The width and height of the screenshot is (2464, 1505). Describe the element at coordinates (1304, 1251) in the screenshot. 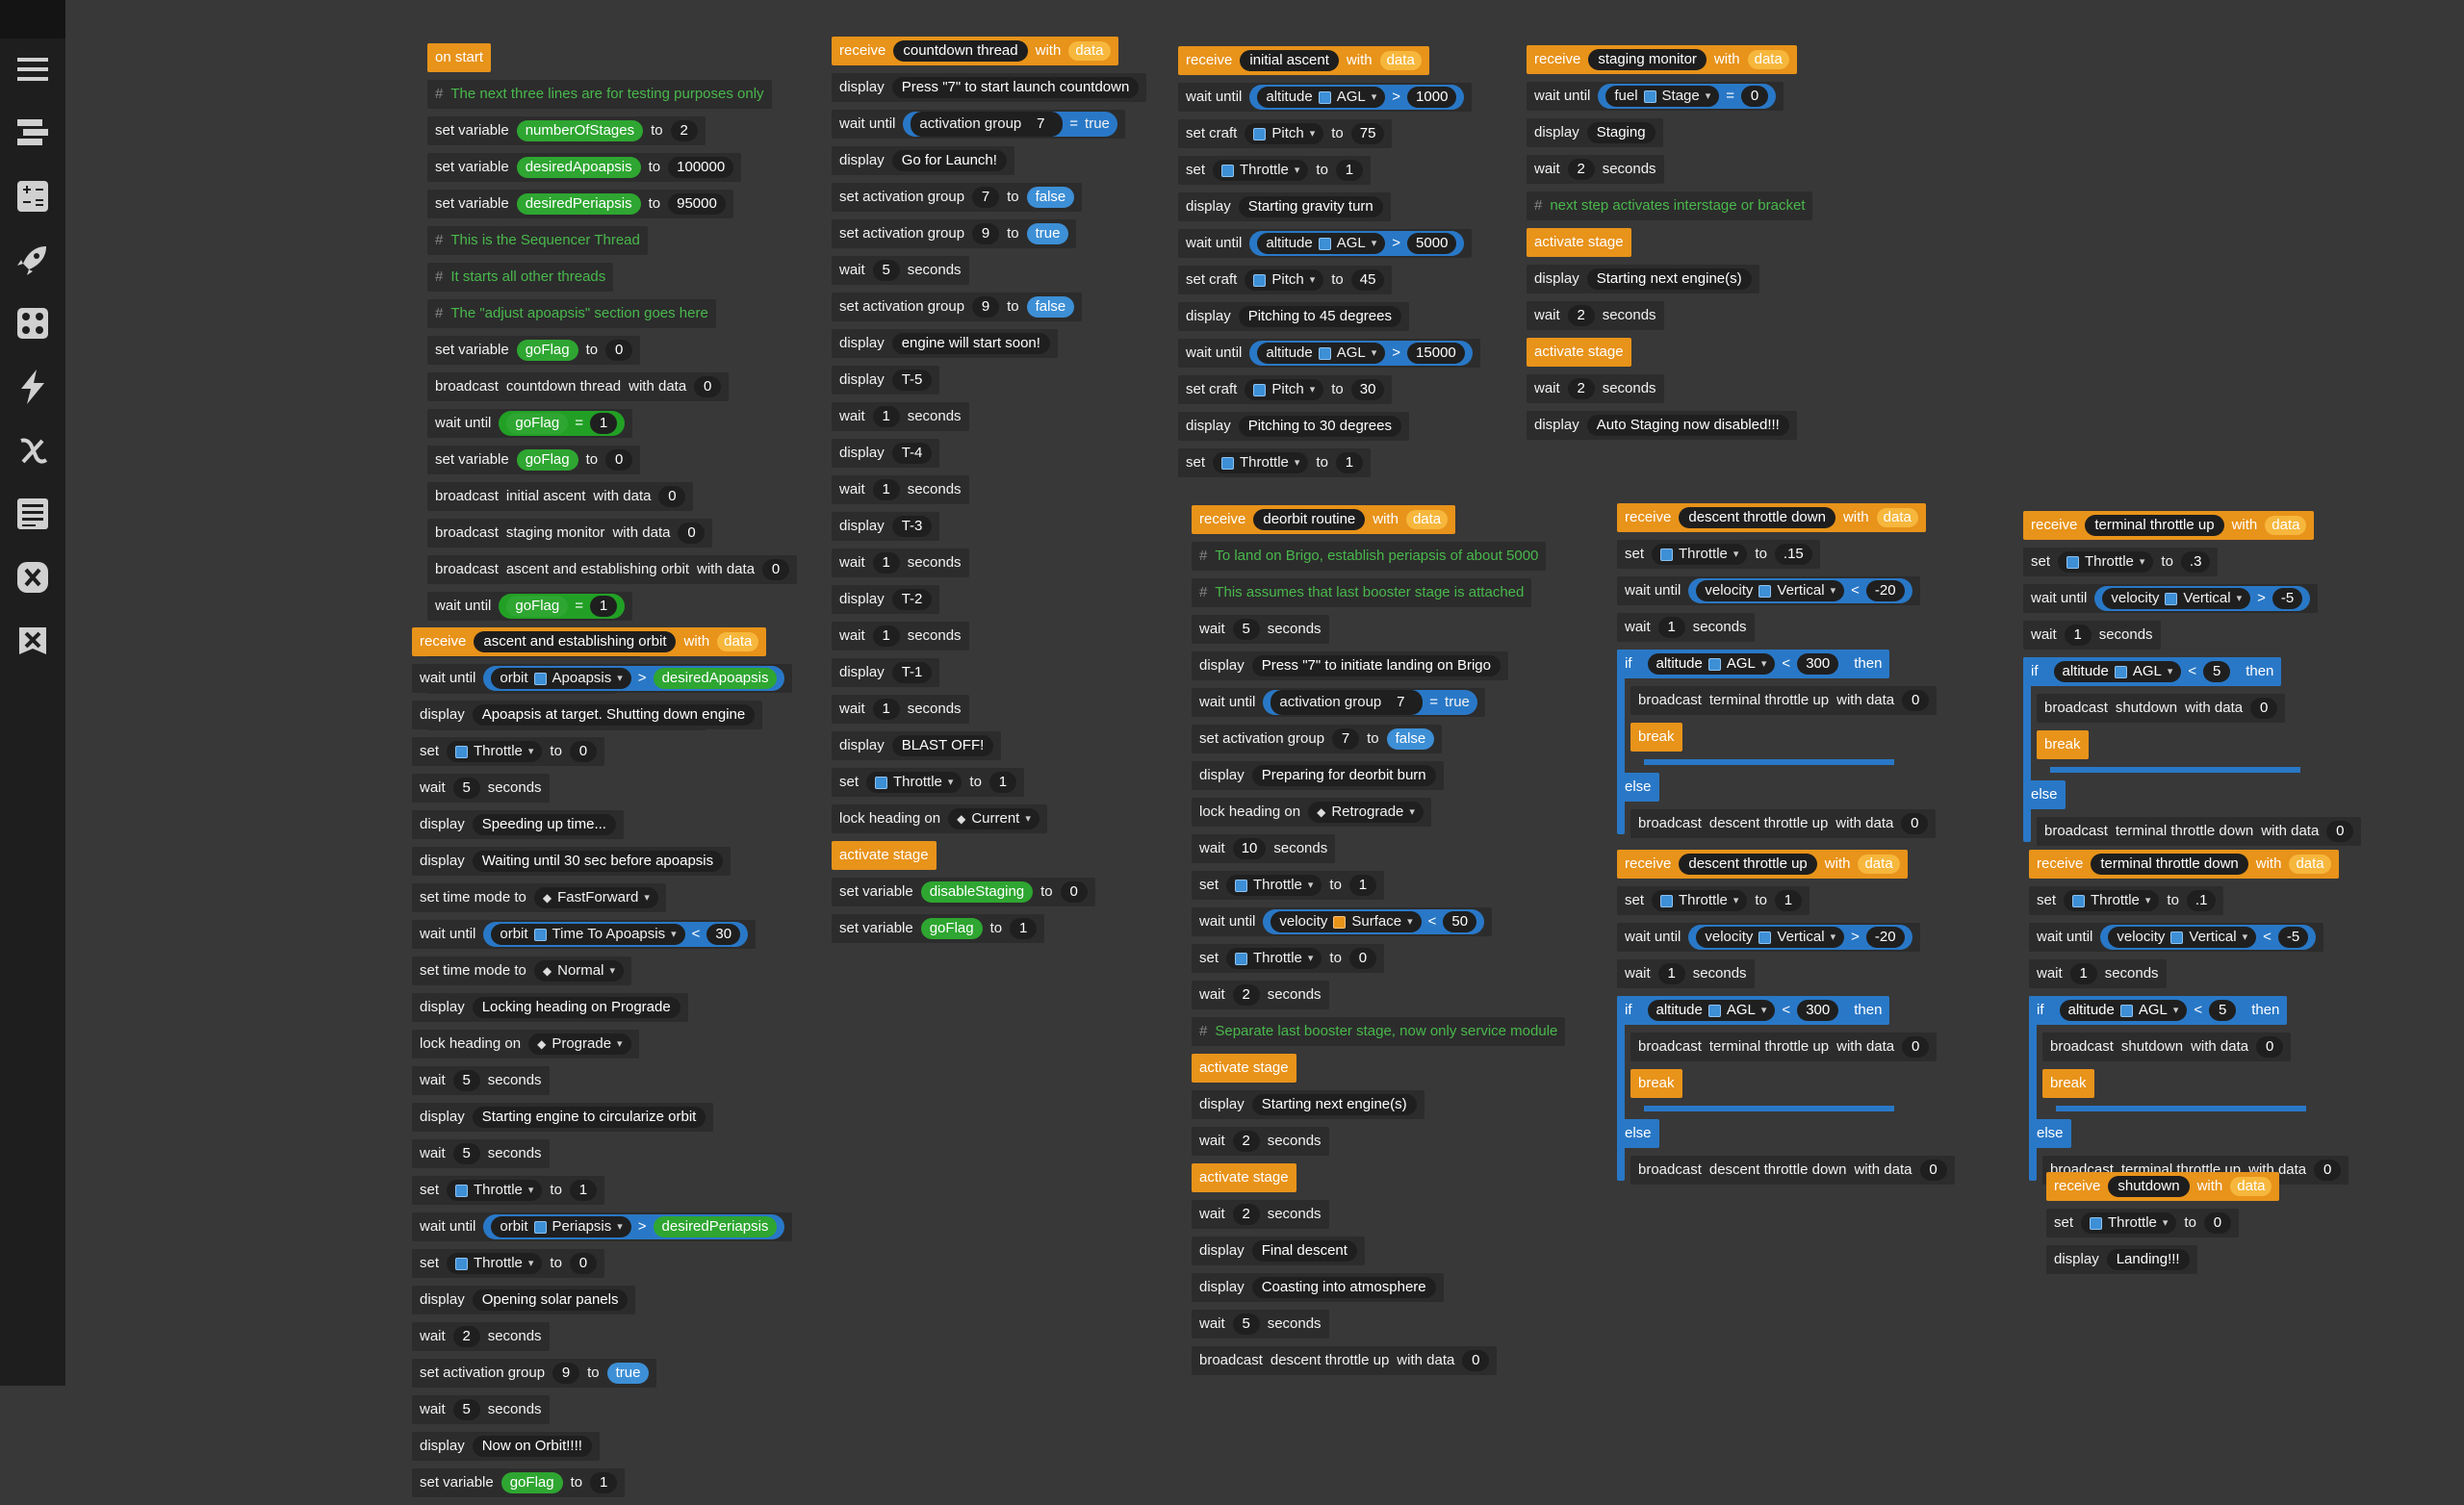

I see `display-text-input: Final descent` at that location.